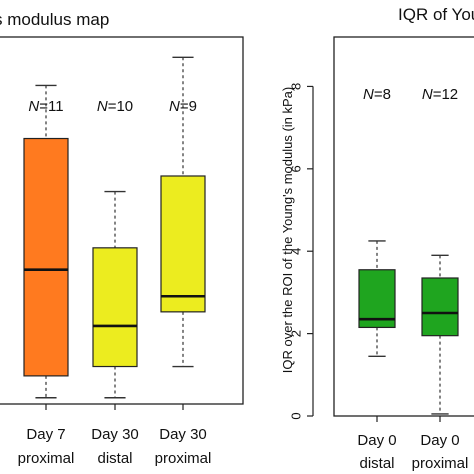 This screenshot has height=474, width=474. Describe the element at coordinates (183, 106) in the screenshot. I see `left-n-label-2: N=9` at that location.